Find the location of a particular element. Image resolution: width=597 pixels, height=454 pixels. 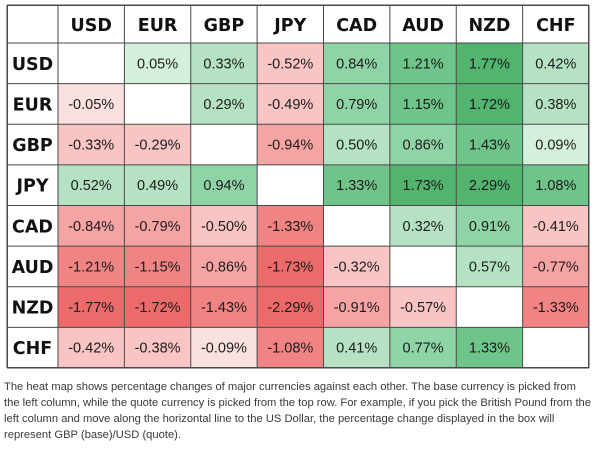

heatmap-cell-jpy-chf is located at coordinates (555, 185).